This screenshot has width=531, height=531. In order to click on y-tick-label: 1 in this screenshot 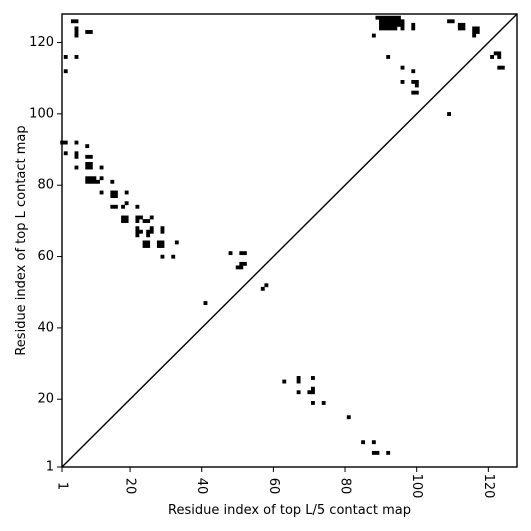, I will do `click(50, 467)`.